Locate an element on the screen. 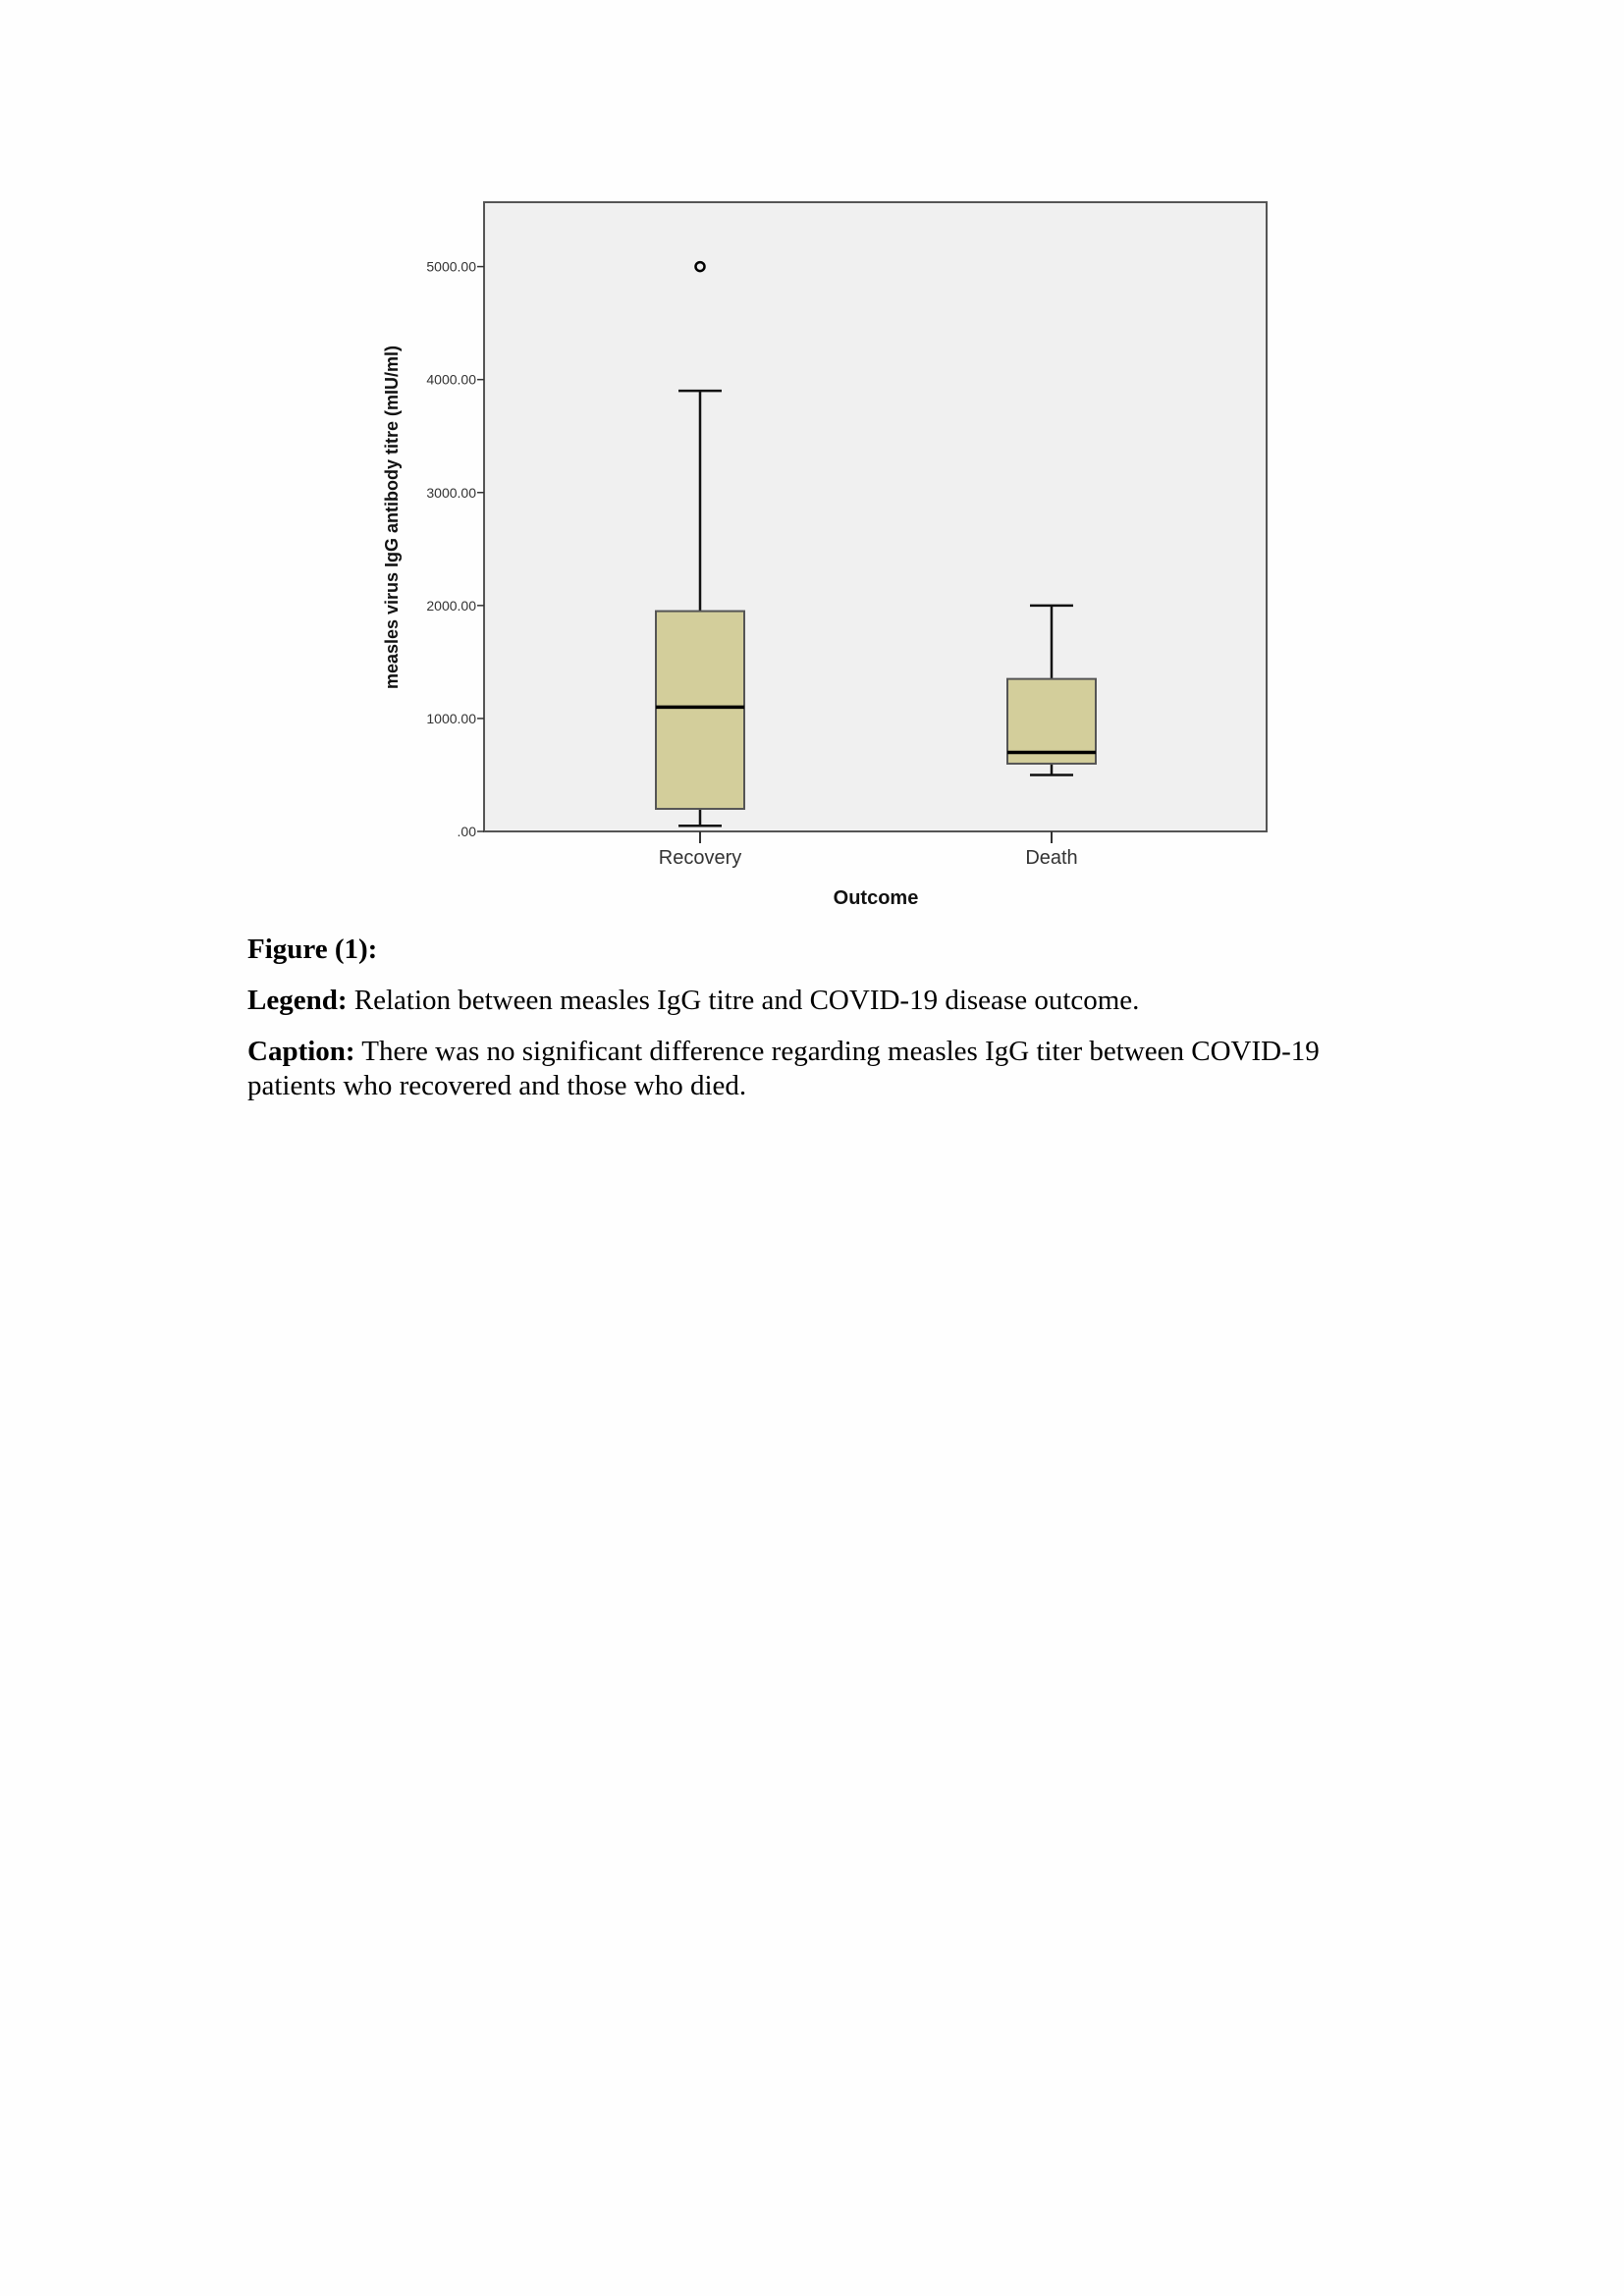 This screenshot has height=2296, width=1624. y-tick-label: 2000.00 is located at coordinates (451, 606).